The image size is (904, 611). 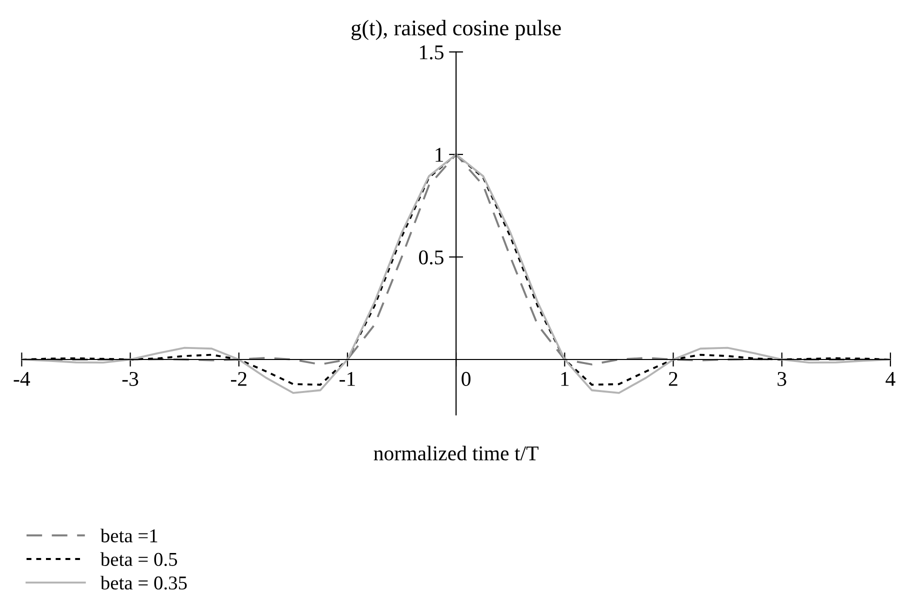 I want to click on y-tick-label: 0.5, so click(x=431, y=257).